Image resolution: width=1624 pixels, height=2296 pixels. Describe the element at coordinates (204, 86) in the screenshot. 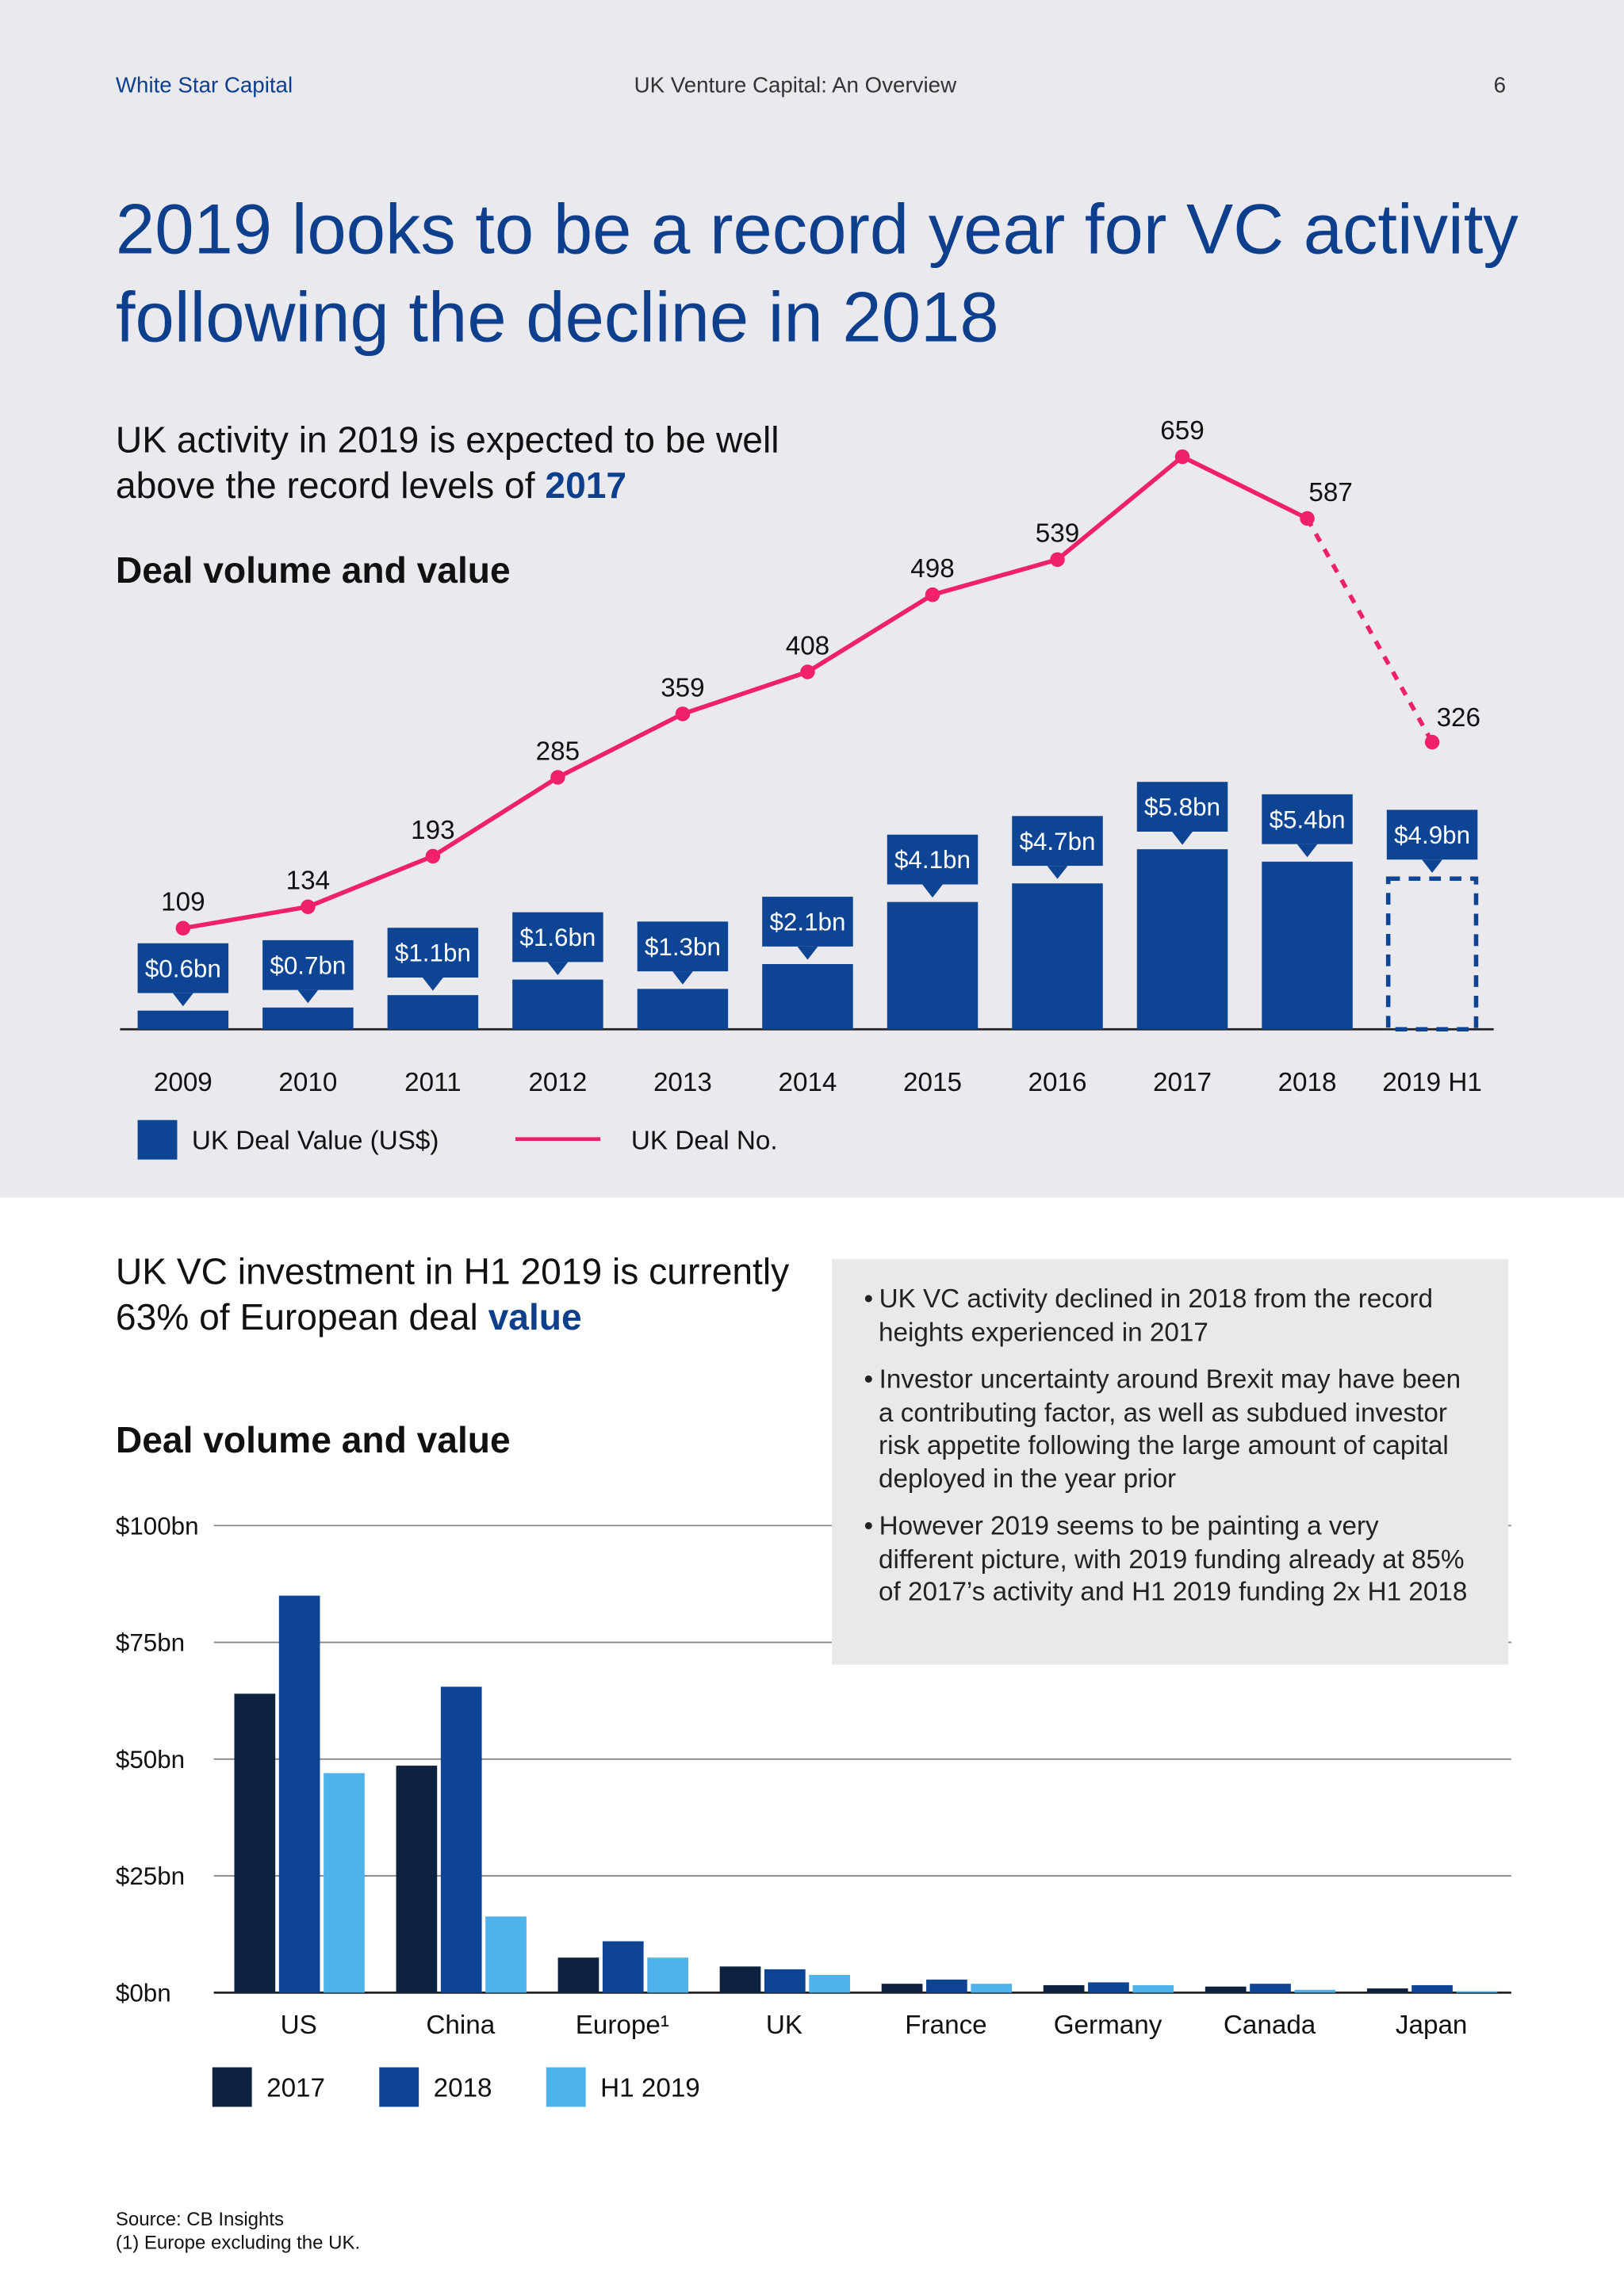

I see `brand-name: White Star Capital` at that location.